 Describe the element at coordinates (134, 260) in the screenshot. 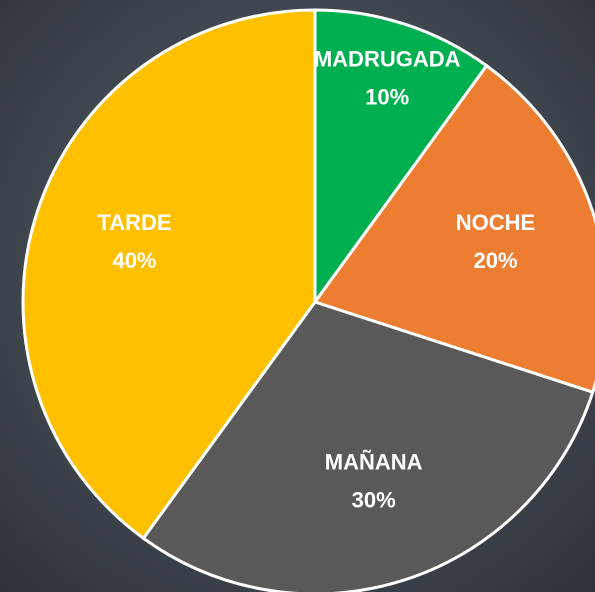

I see `value-label: 40%` at that location.